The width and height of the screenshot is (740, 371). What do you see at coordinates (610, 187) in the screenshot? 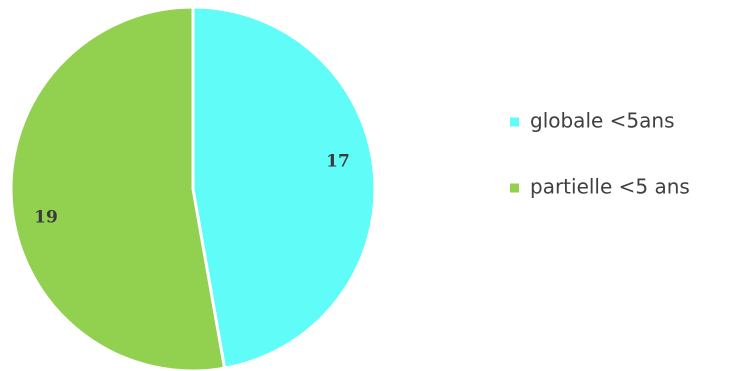
I see `legend-label-2: partielle <5 ans` at bounding box center [610, 187].